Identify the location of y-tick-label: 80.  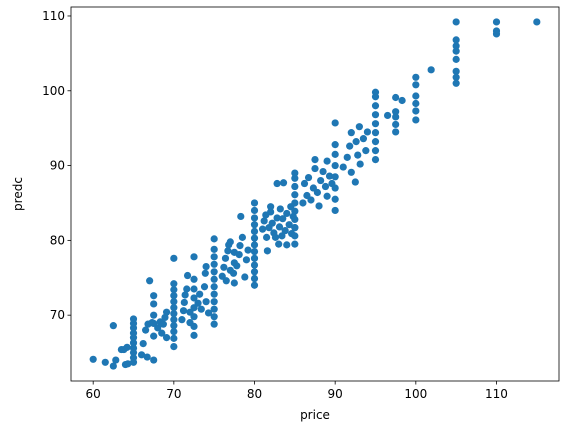
(57, 240).